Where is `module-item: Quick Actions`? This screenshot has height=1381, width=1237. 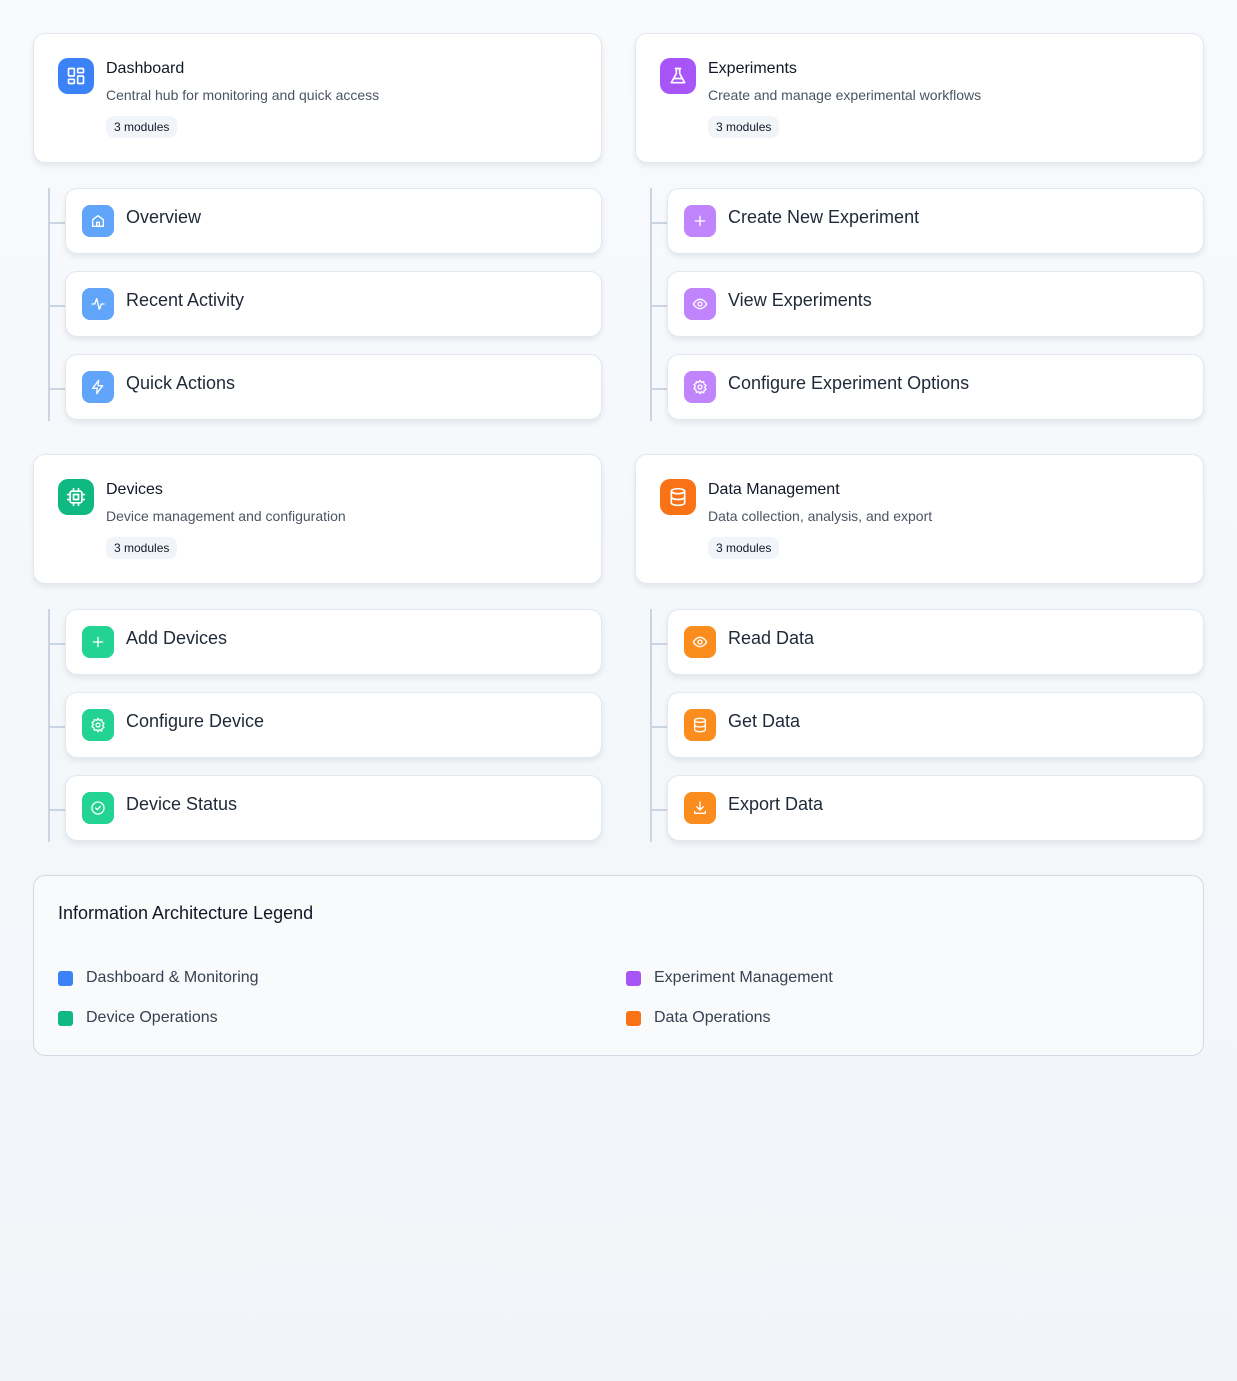 module-item: Quick Actions is located at coordinates (333, 387).